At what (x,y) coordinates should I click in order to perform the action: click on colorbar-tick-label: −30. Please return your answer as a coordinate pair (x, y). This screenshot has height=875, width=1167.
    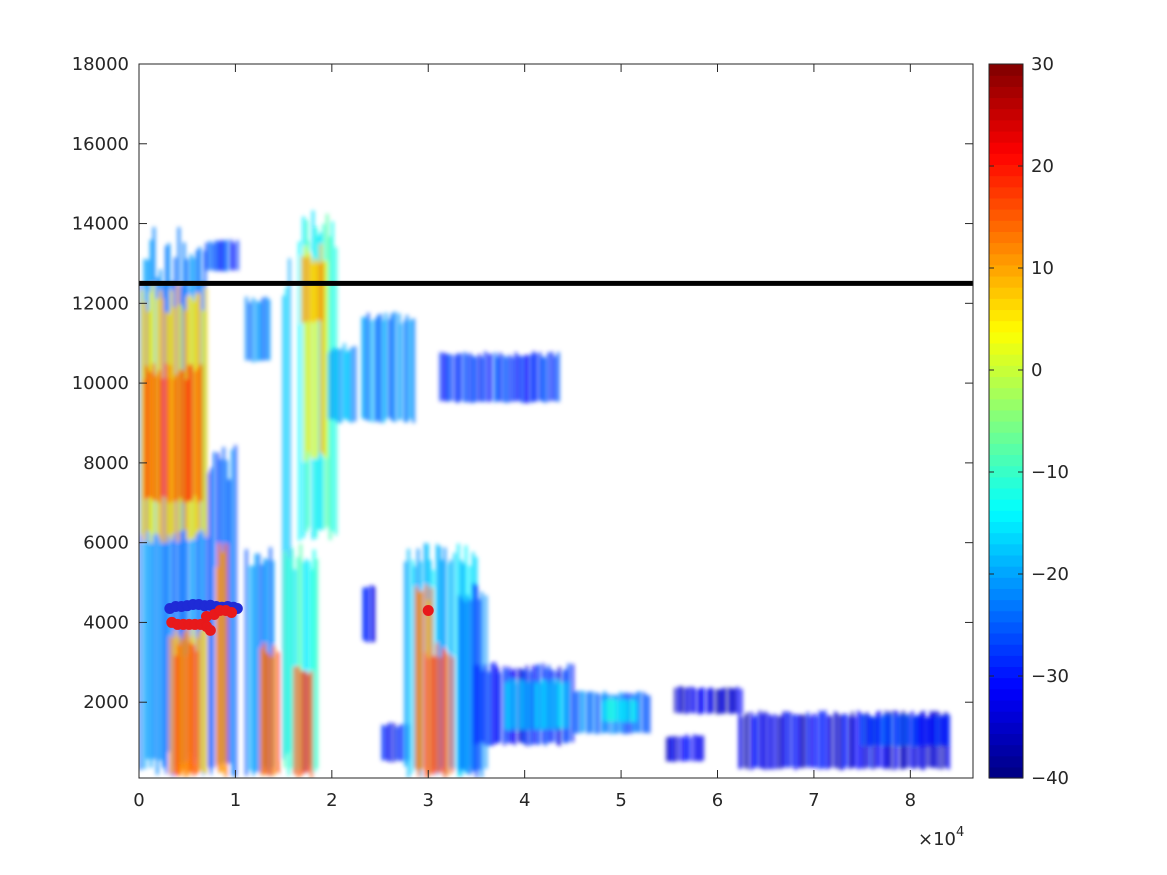
    Looking at the image, I should click on (1050, 676).